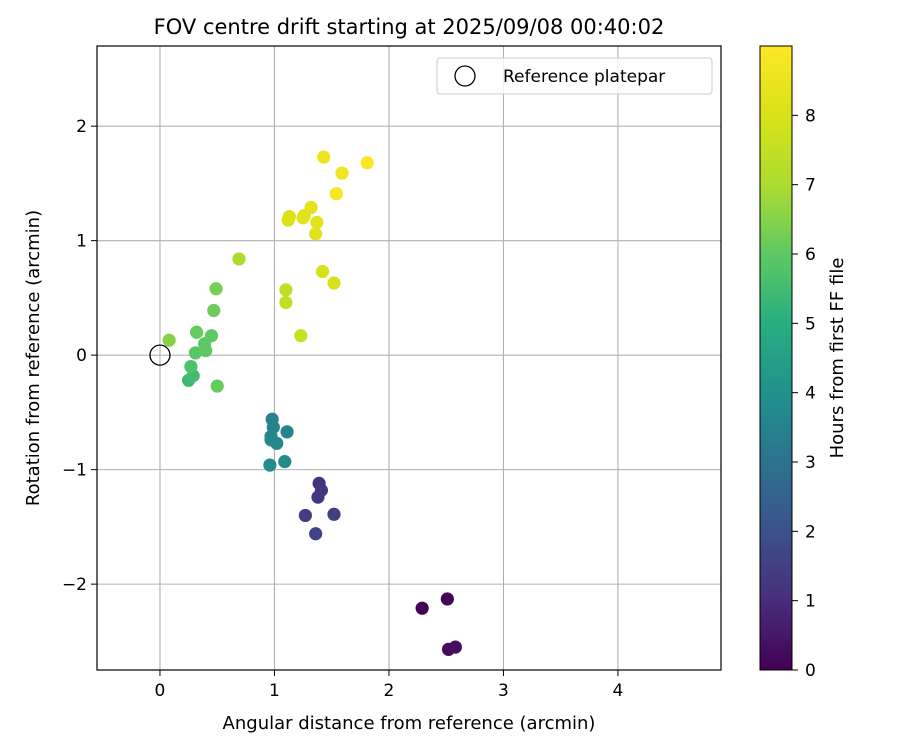 The height and width of the screenshot is (750, 900). Describe the element at coordinates (810, 463) in the screenshot. I see `colorbar-tick-label: 3` at that location.